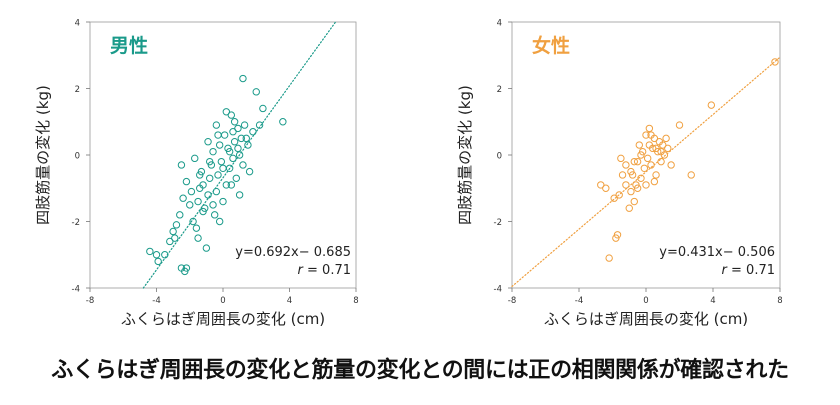 This screenshot has width=840, height=405. What do you see at coordinates (717, 252) in the screenshot?
I see `regression-equation: y=0.431x− 0.506` at bounding box center [717, 252].